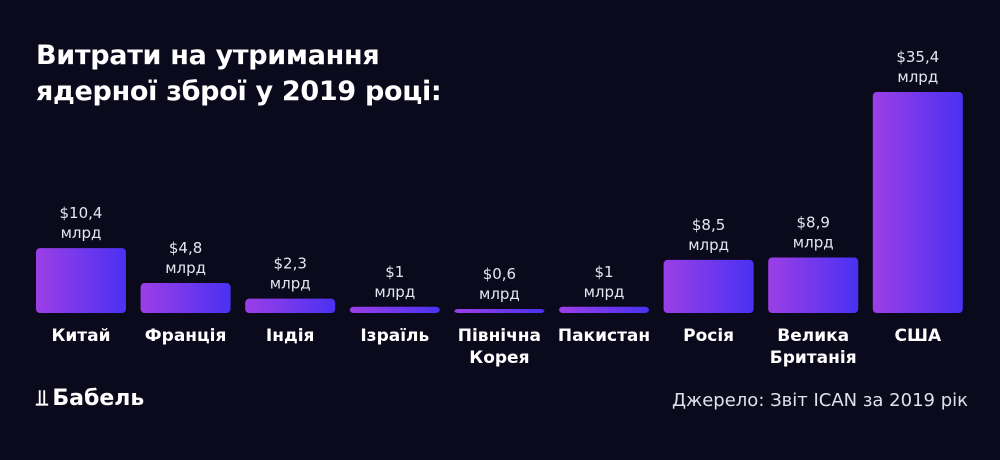 This screenshot has height=460, width=1000. I want to click on value-label: $2,3, so click(289, 264).